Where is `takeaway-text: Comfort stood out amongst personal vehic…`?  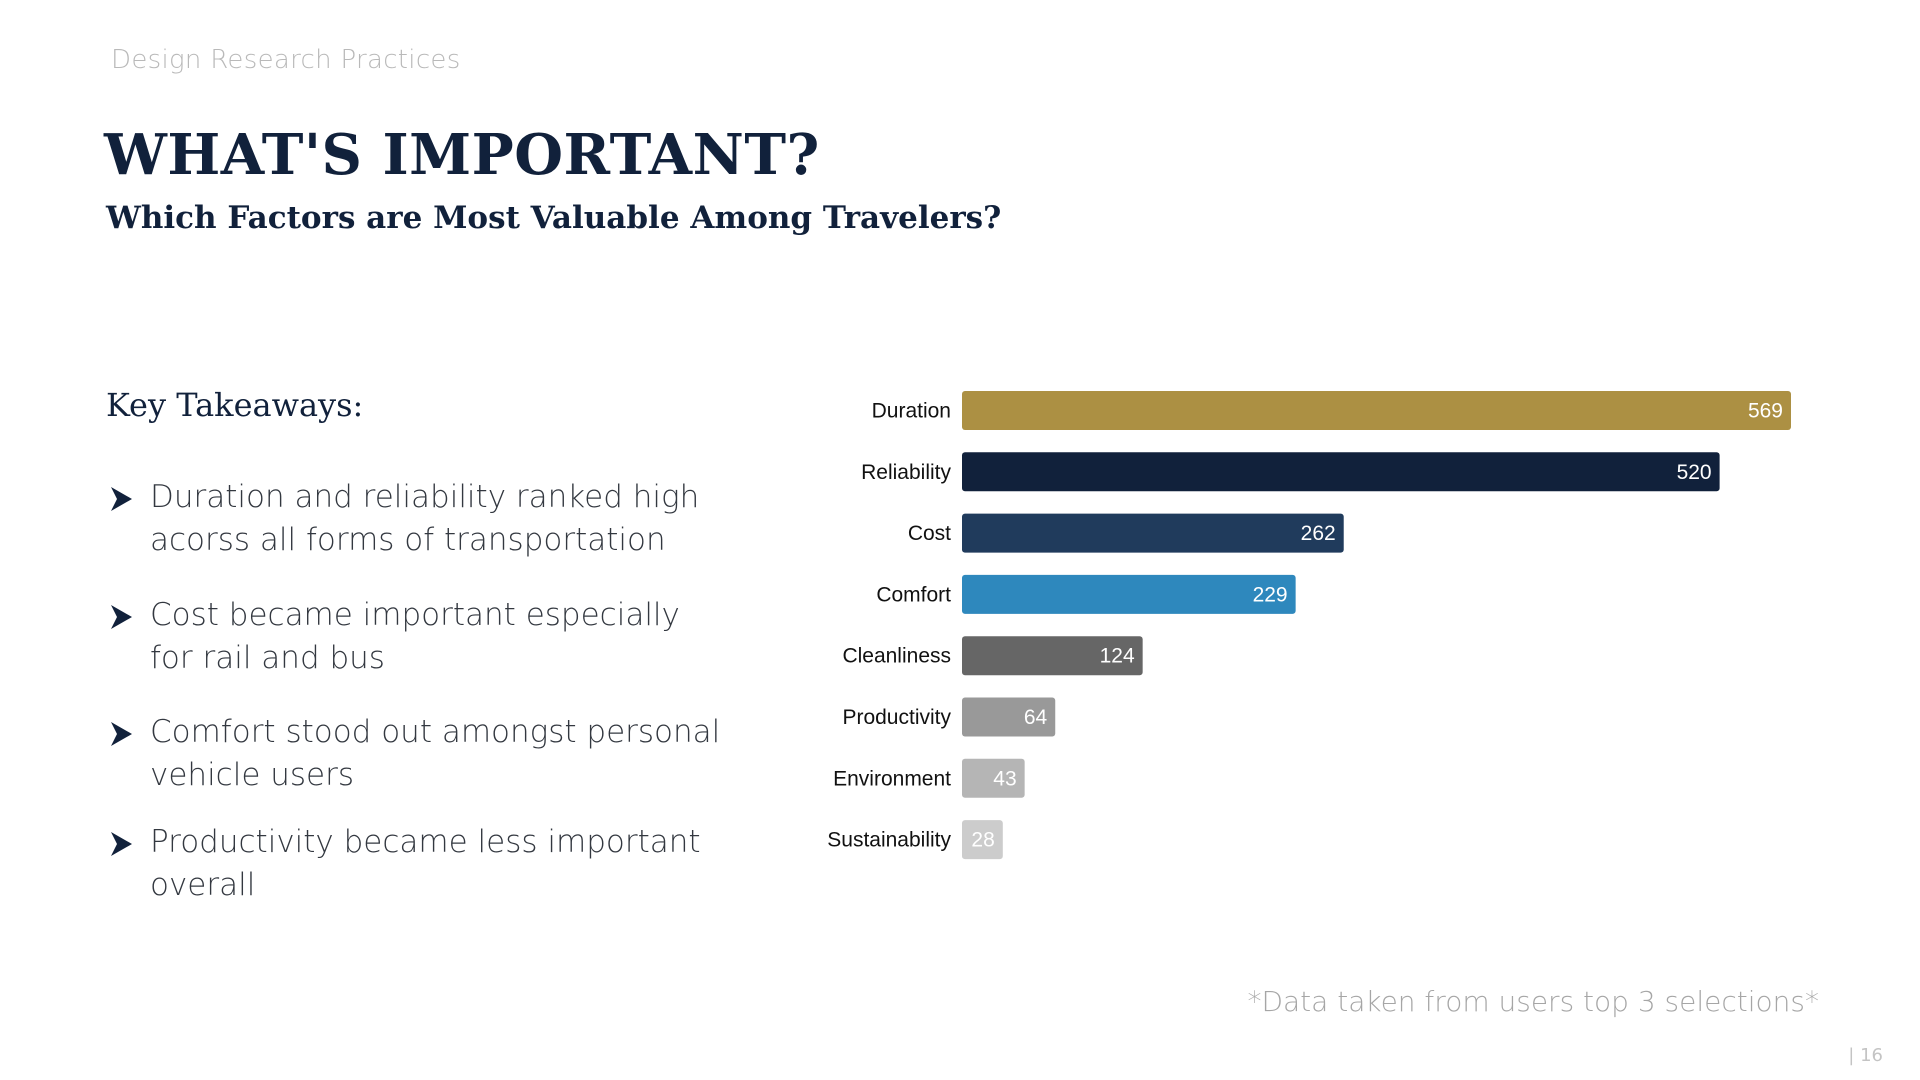 takeaway-text: Comfort stood out amongst personal vehic… is located at coordinates (435, 753).